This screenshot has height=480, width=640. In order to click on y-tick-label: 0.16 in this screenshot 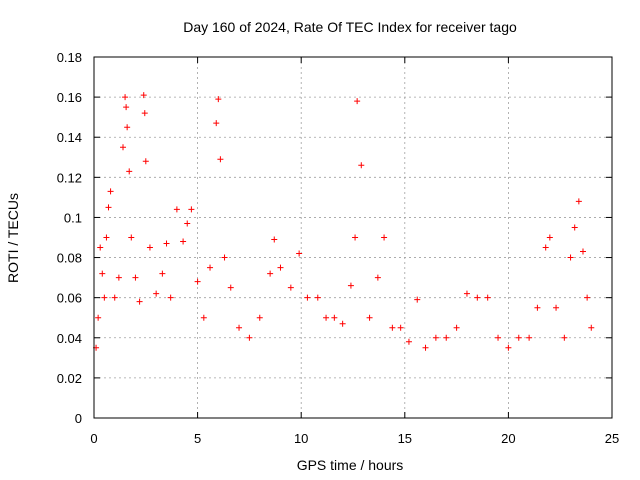, I will do `click(69, 97)`.